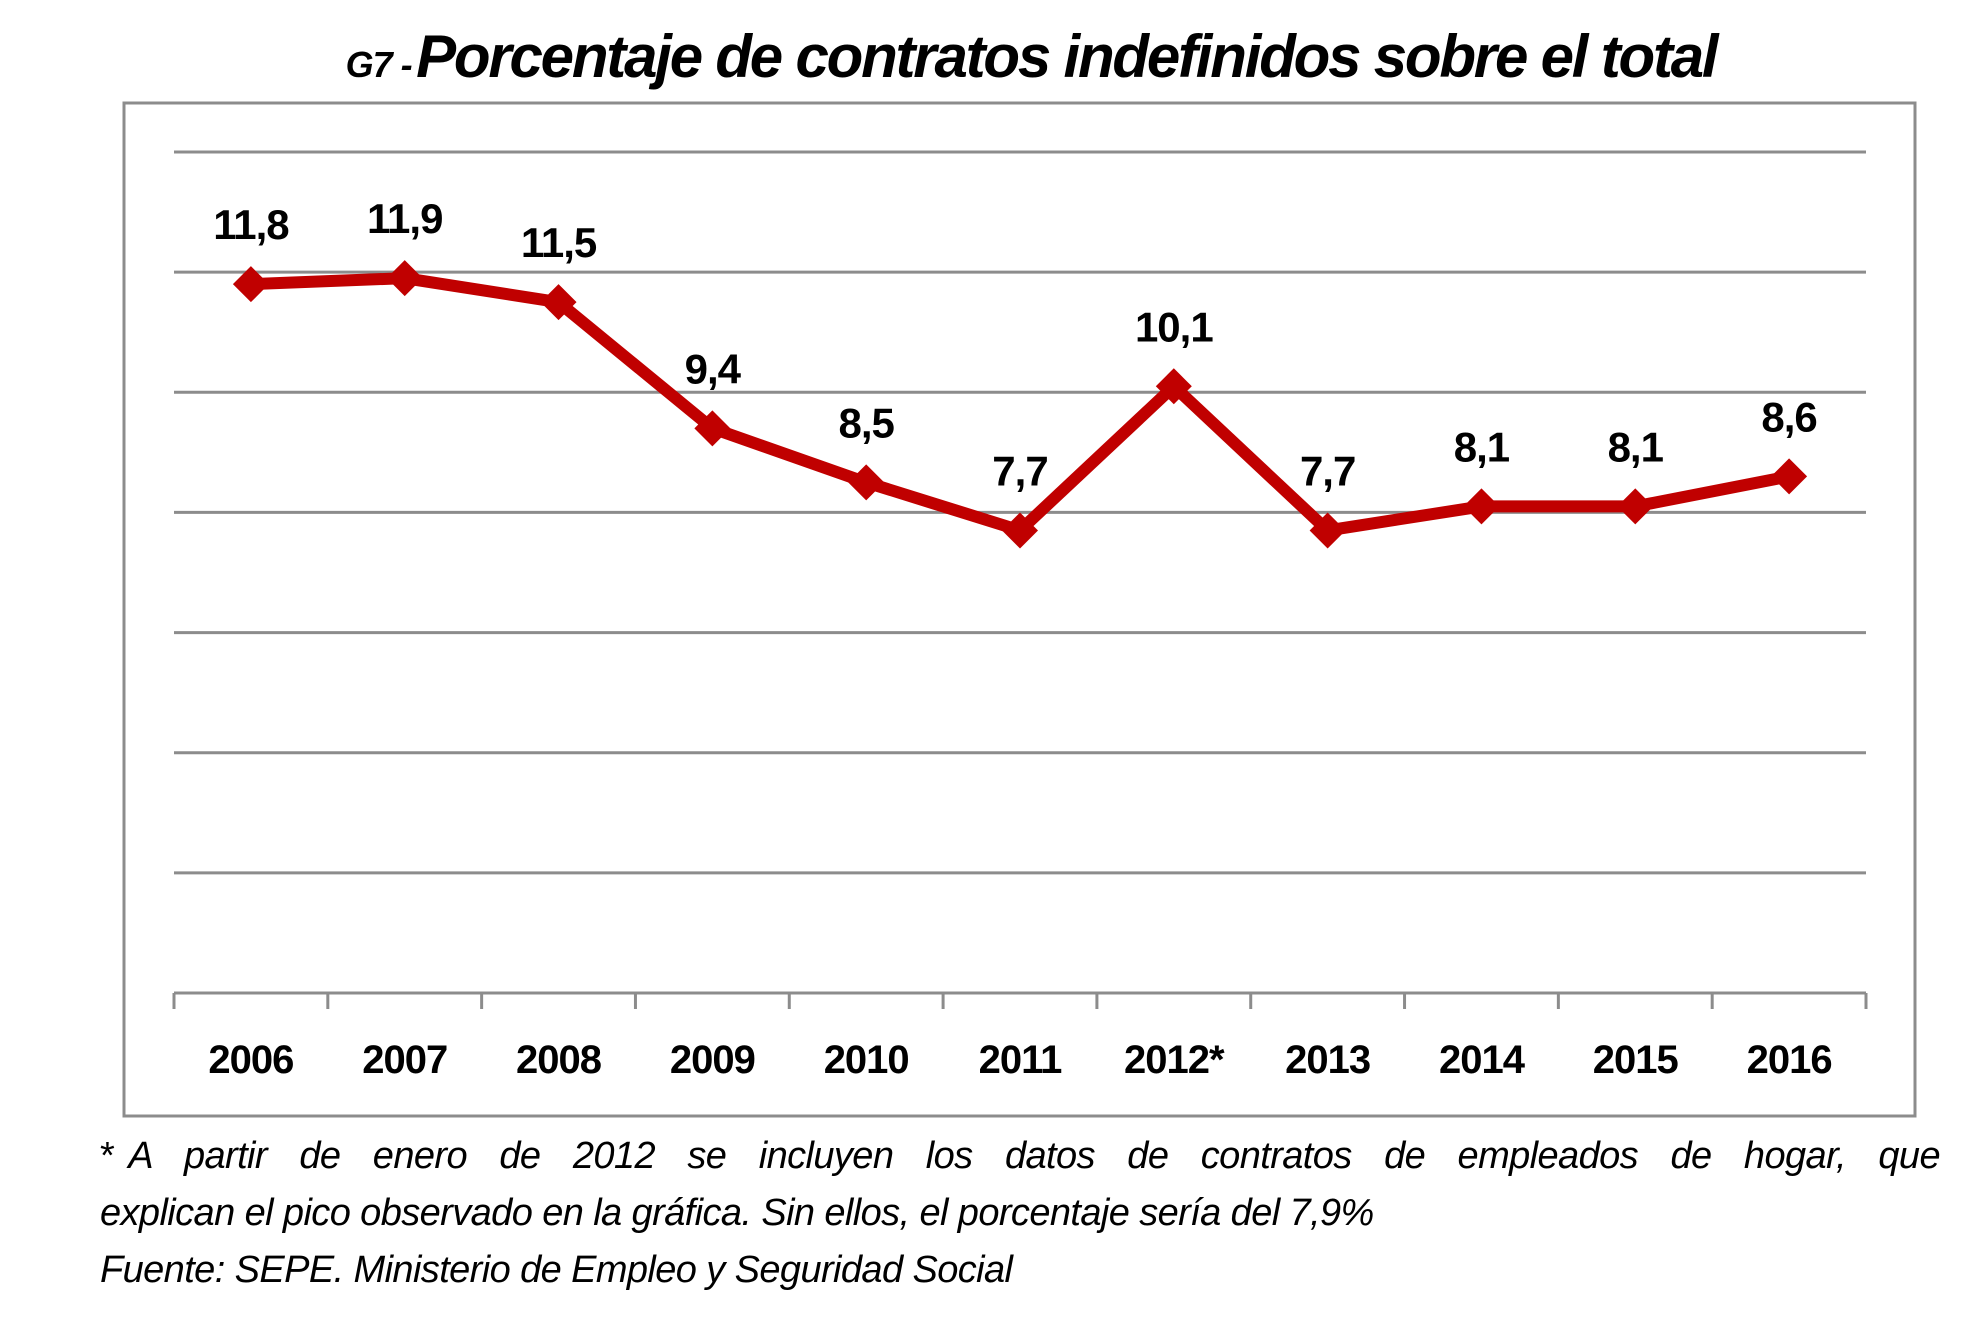 The image size is (1972, 1327). I want to click on data-label: 11,8, so click(251, 224).